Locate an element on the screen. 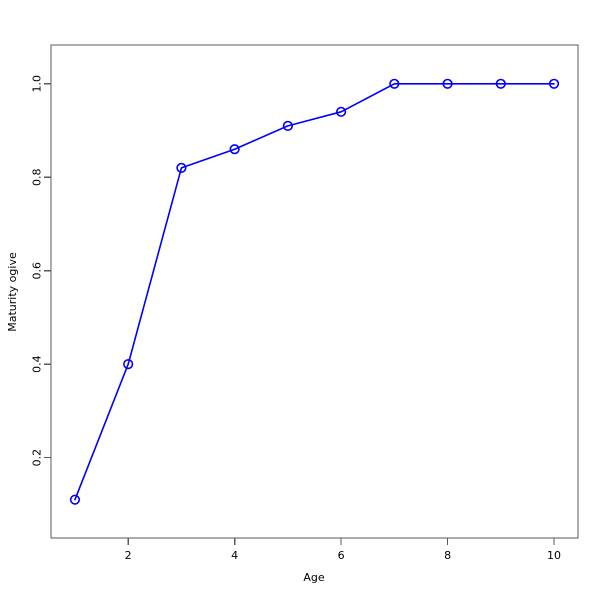 The image size is (600, 600). y-axis-title: Maturity ogive is located at coordinates (12, 292).